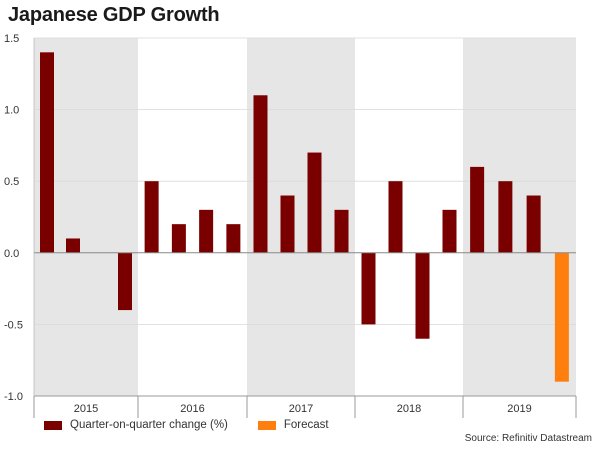 Image resolution: width=600 pixels, height=450 pixels. What do you see at coordinates (86, 409) in the screenshot?
I see `x-tick-label-year: 2015` at bounding box center [86, 409].